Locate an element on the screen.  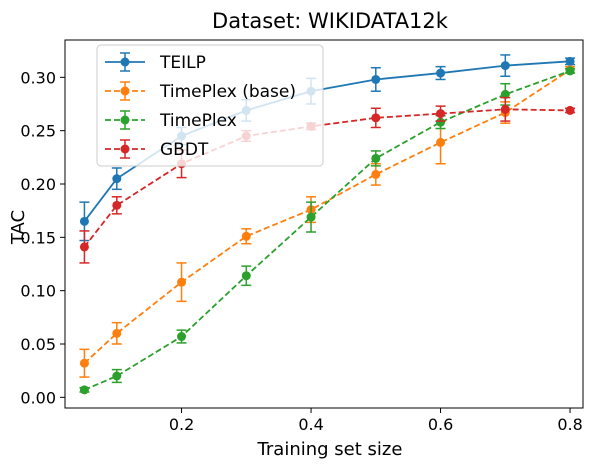
y-tick-label: 0.15 is located at coordinates (38, 237).